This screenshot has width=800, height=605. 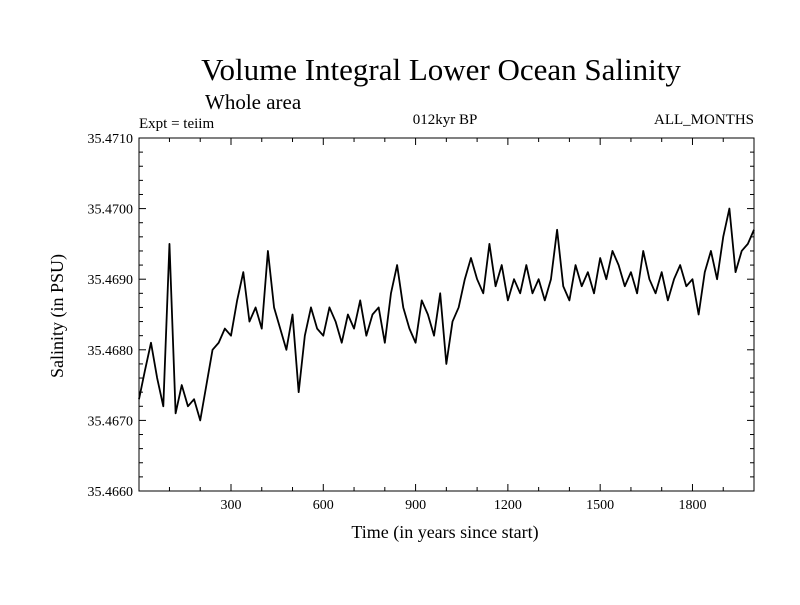 I want to click on chart-subtitle: Whole area, so click(x=253, y=102).